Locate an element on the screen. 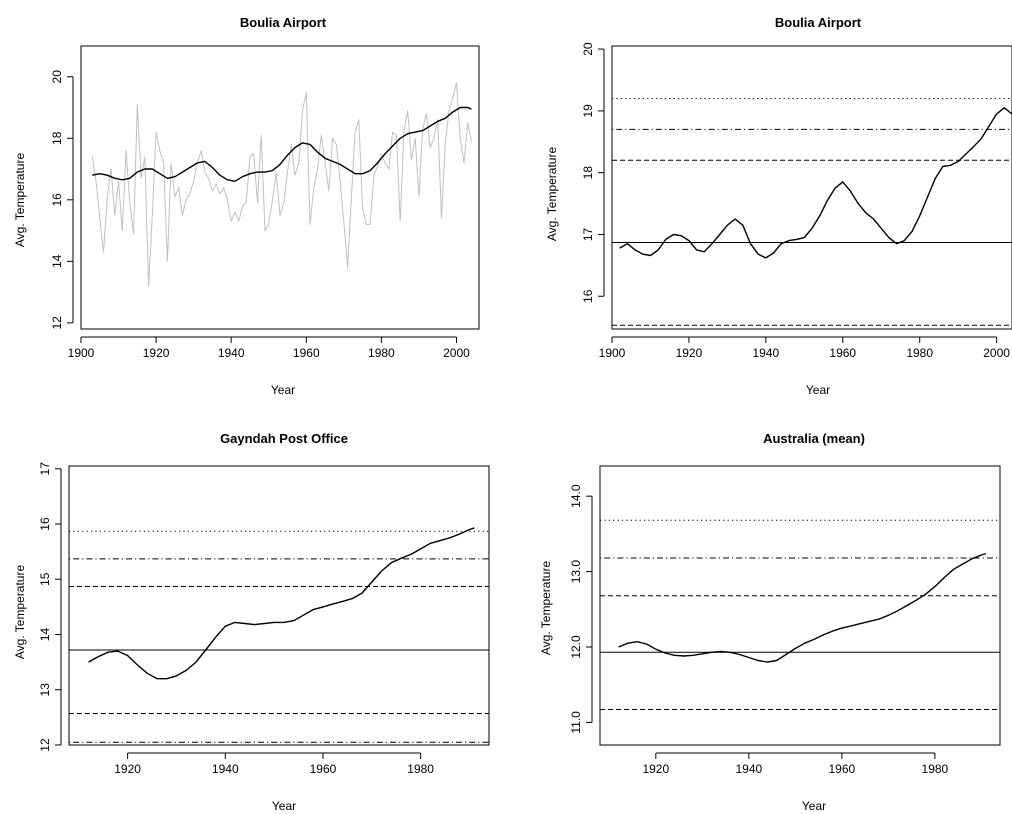 This screenshot has width=1012, height=814. y-tick-label: 12.0 is located at coordinates (576, 647).